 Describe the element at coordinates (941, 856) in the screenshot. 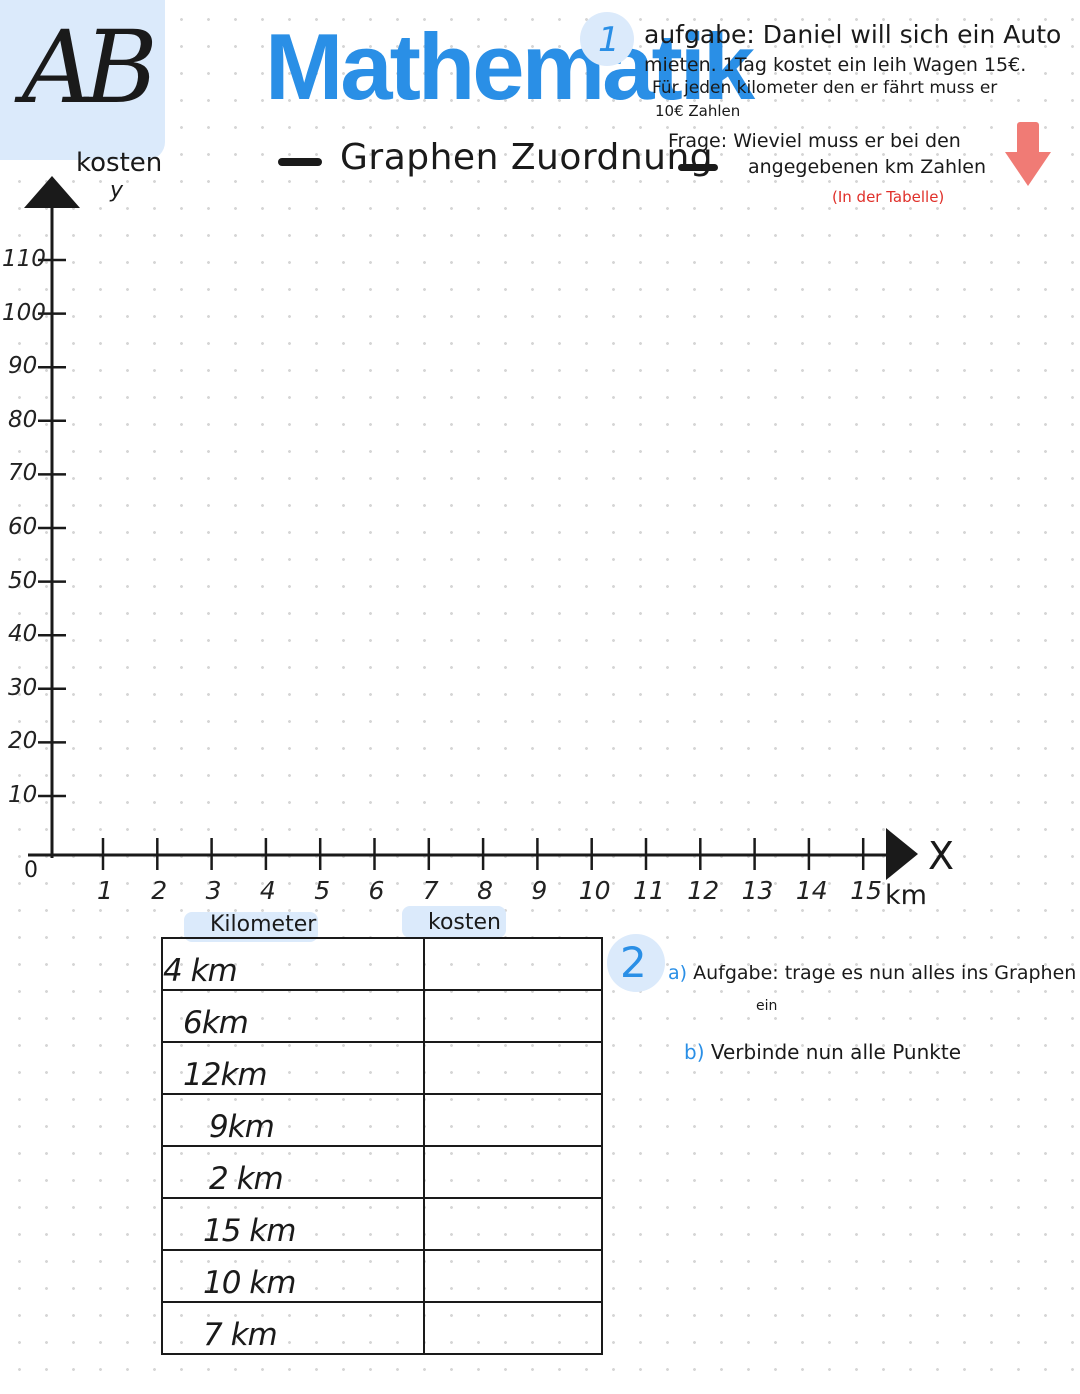

I see `x-axis-letter: X` at that location.